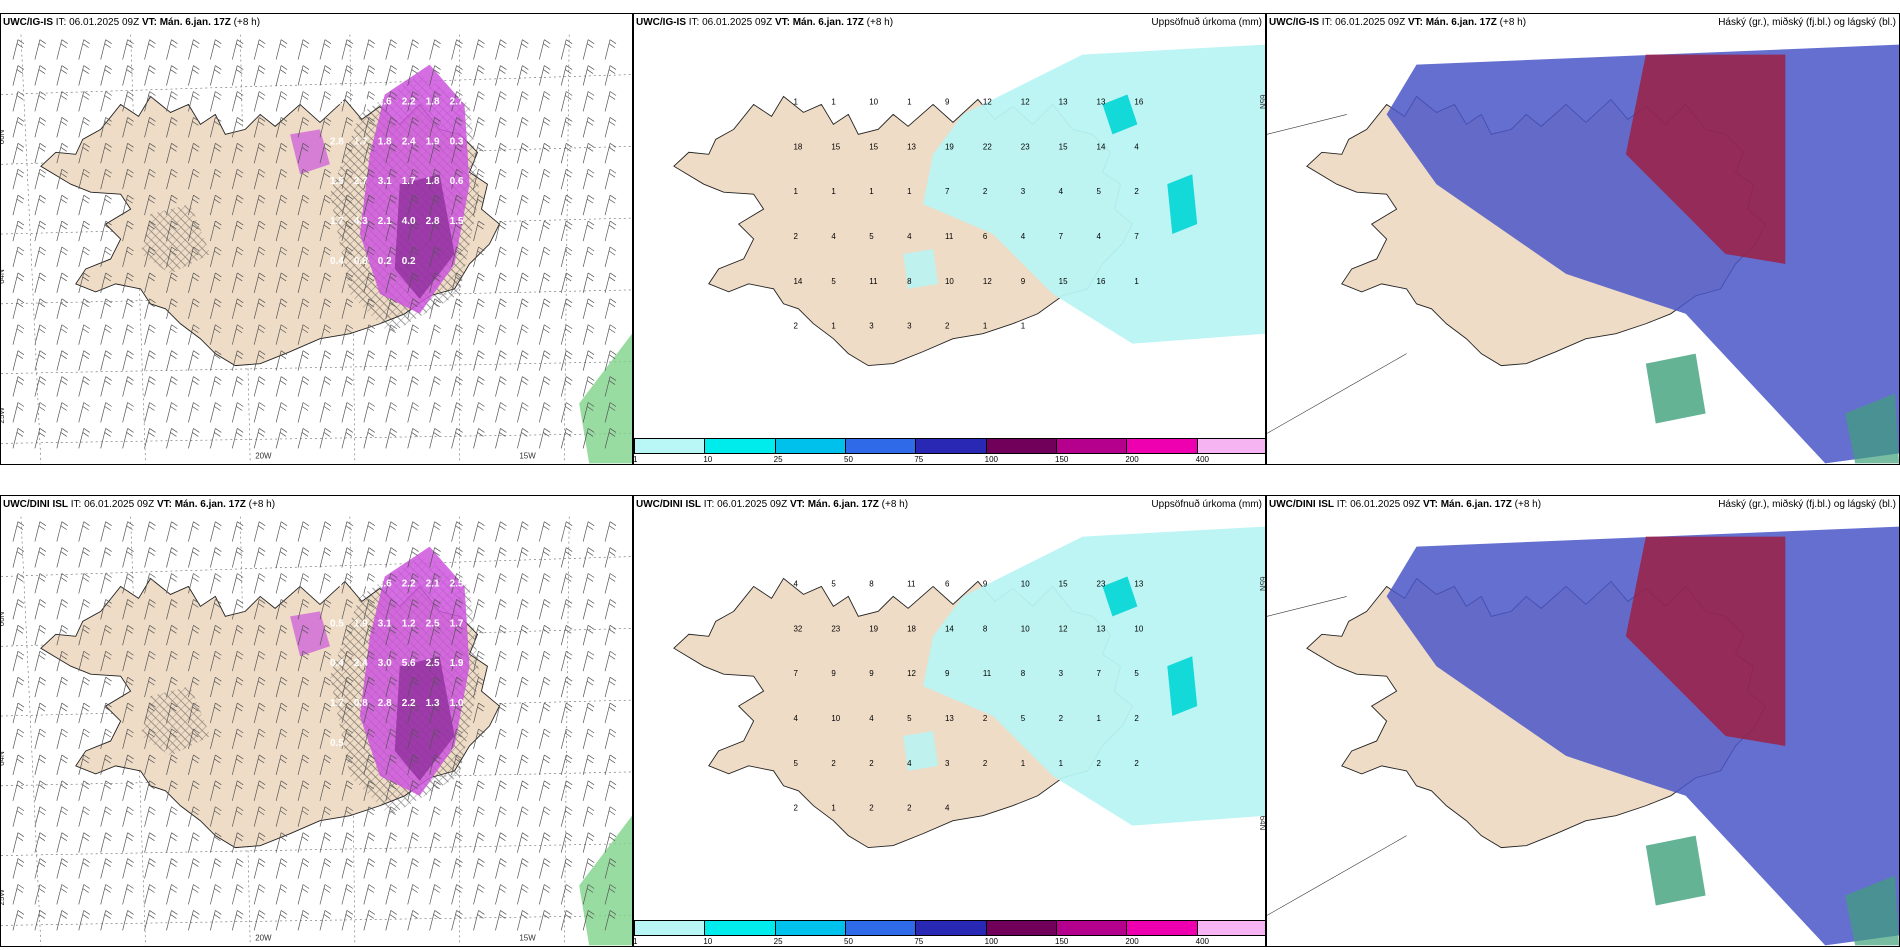  I want to click on precip-total-label: 5, so click(833, 281).